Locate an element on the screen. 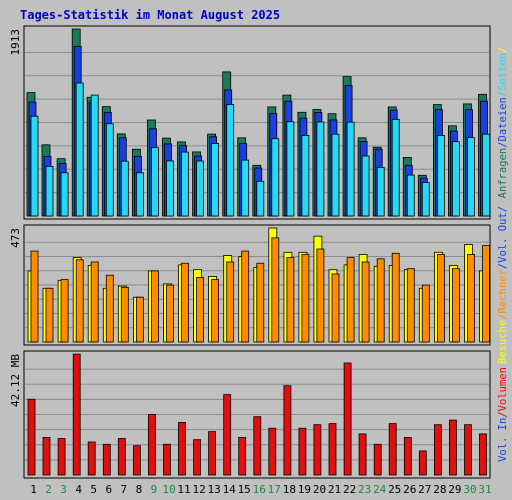 The width and height of the screenshot is (512, 500). y-max-label: 473 is located at coordinates (15, 238).